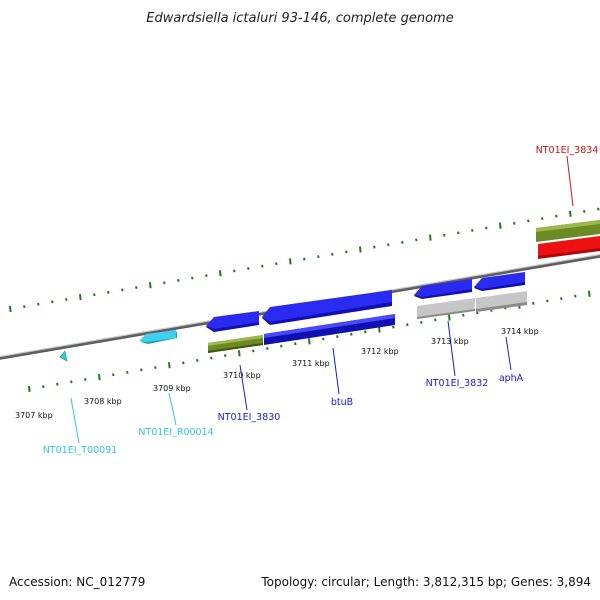 The height and width of the screenshot is (600, 600). Describe the element at coordinates (342, 402) in the screenshot. I see `feature-label-btuB: btuB` at that location.